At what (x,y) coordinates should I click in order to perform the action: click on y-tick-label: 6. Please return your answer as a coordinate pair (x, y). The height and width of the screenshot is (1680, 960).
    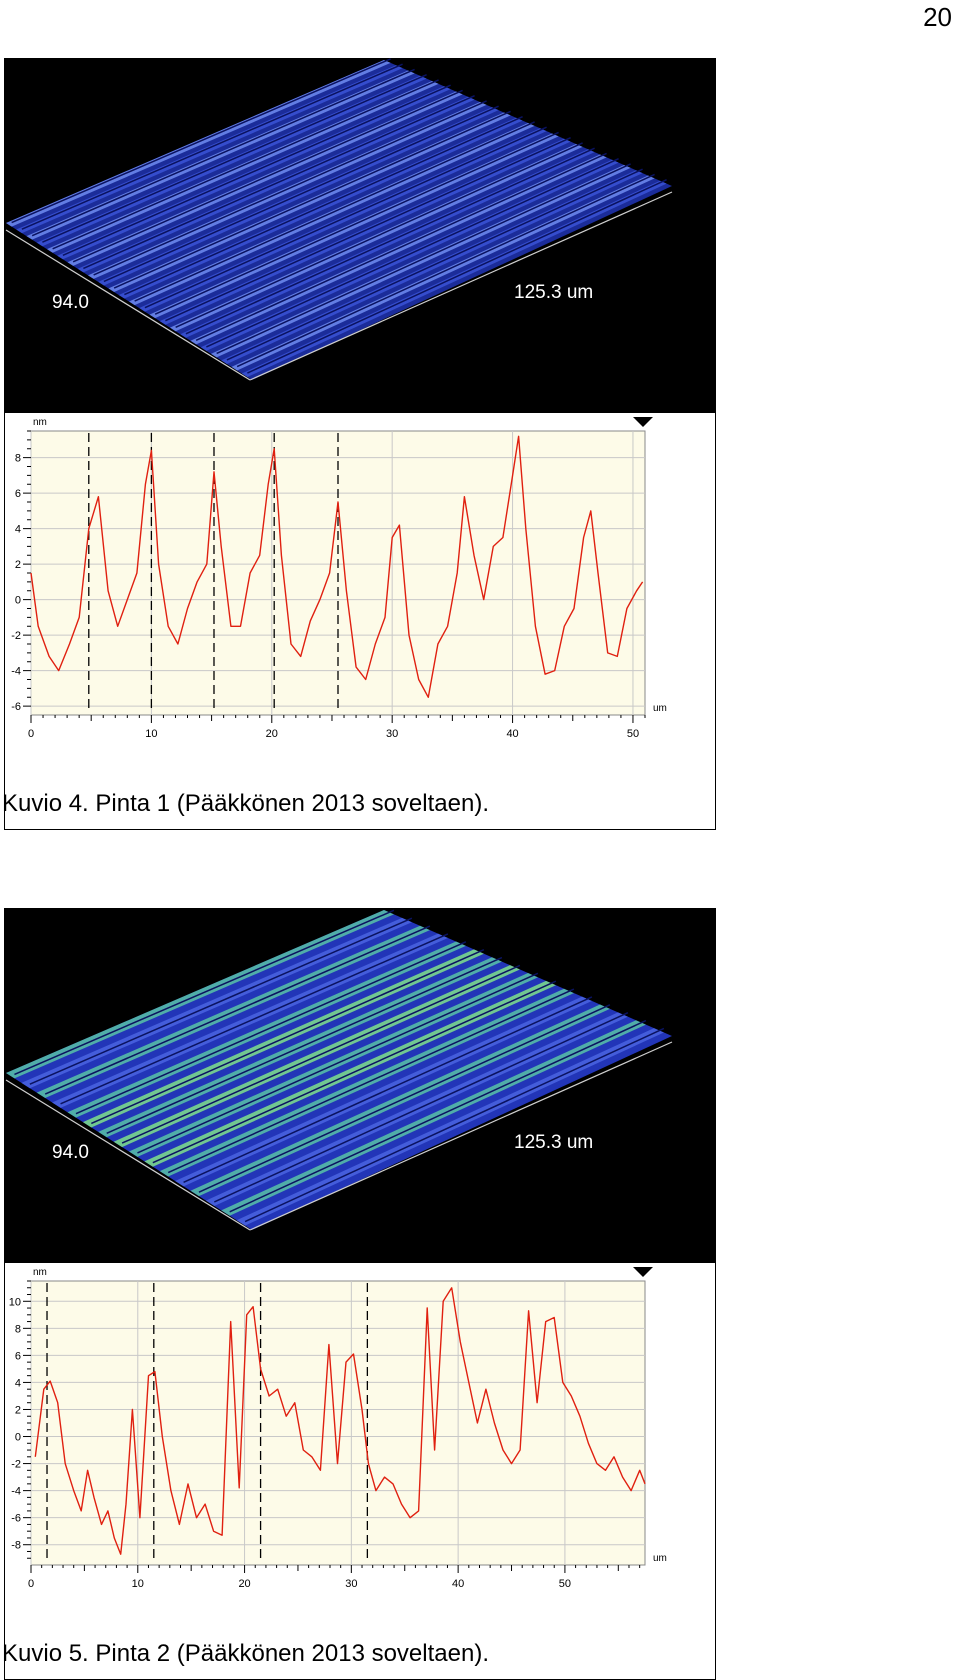
    Looking at the image, I should click on (18, 494).